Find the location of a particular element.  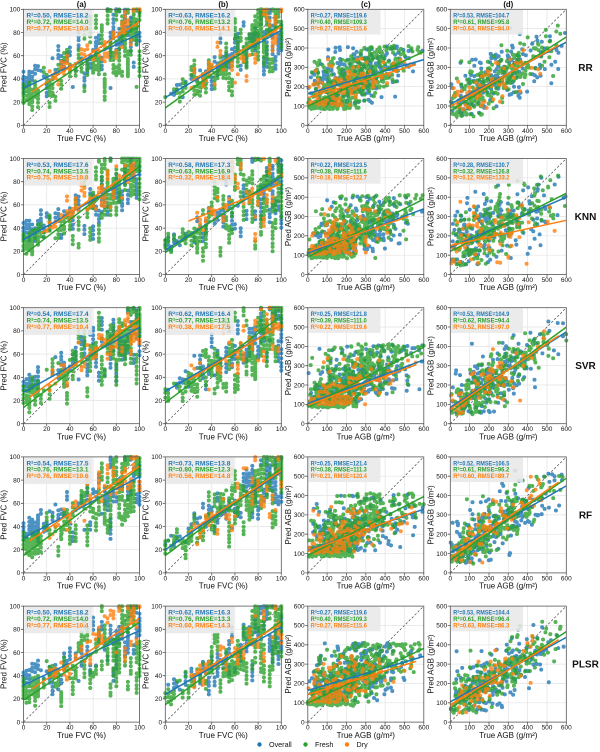

svg-text: R²=0.76, RMSE=10.6 is located at coordinates (58, 476).